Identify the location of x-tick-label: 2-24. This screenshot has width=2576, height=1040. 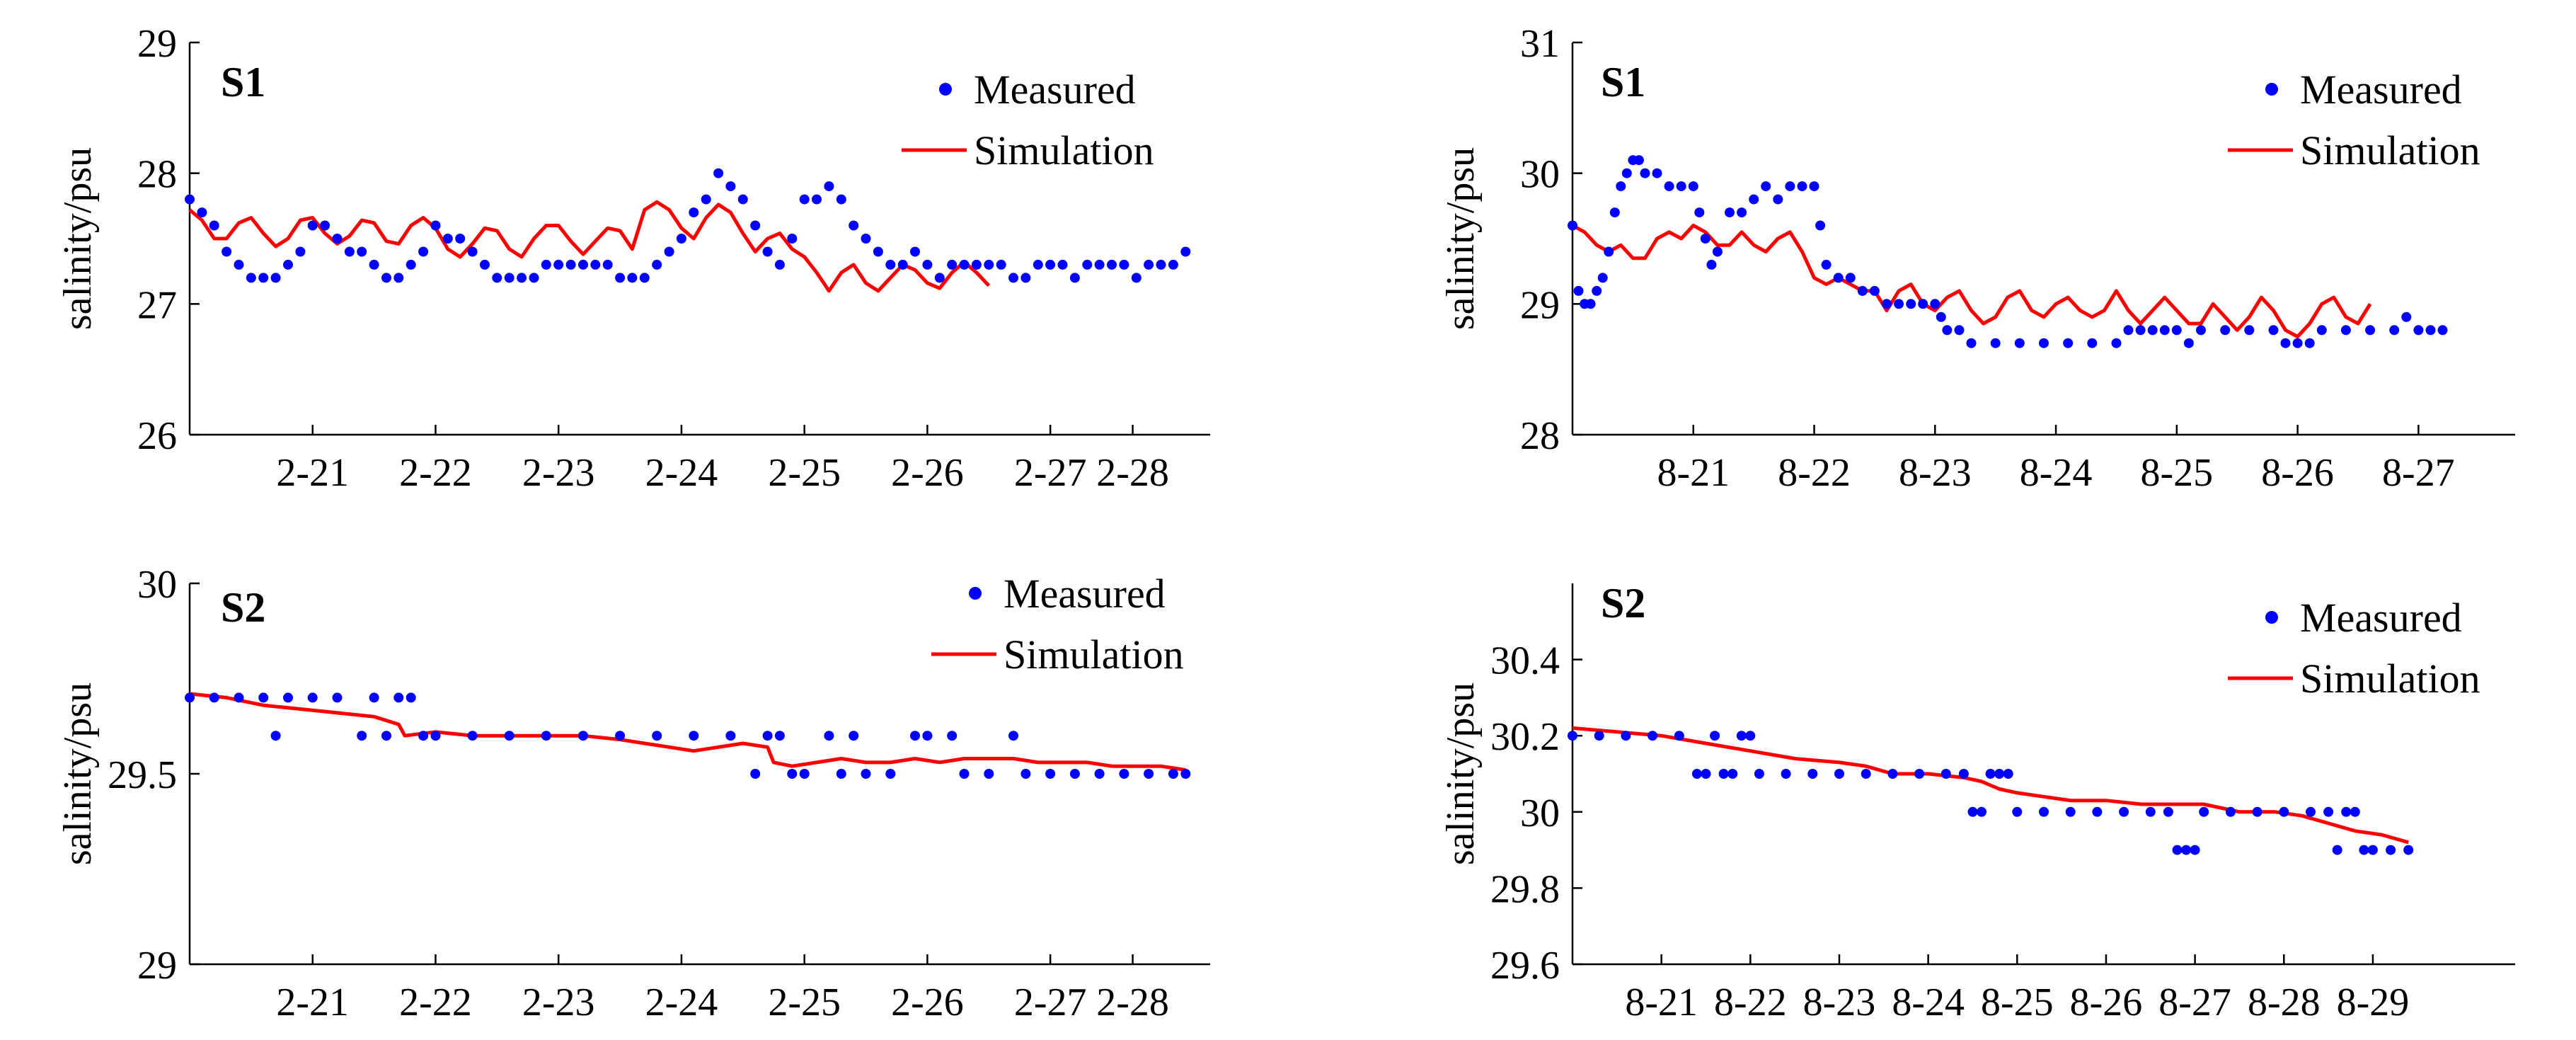
(681, 473).